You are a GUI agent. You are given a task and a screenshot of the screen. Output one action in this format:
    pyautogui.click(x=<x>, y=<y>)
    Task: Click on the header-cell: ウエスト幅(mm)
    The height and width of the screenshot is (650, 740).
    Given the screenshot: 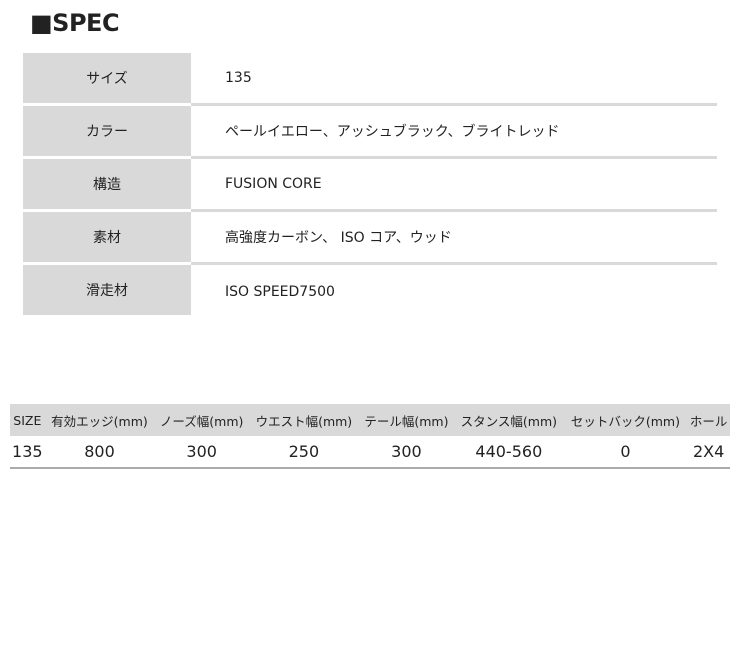 What is the action you would take?
    pyautogui.click(x=304, y=420)
    